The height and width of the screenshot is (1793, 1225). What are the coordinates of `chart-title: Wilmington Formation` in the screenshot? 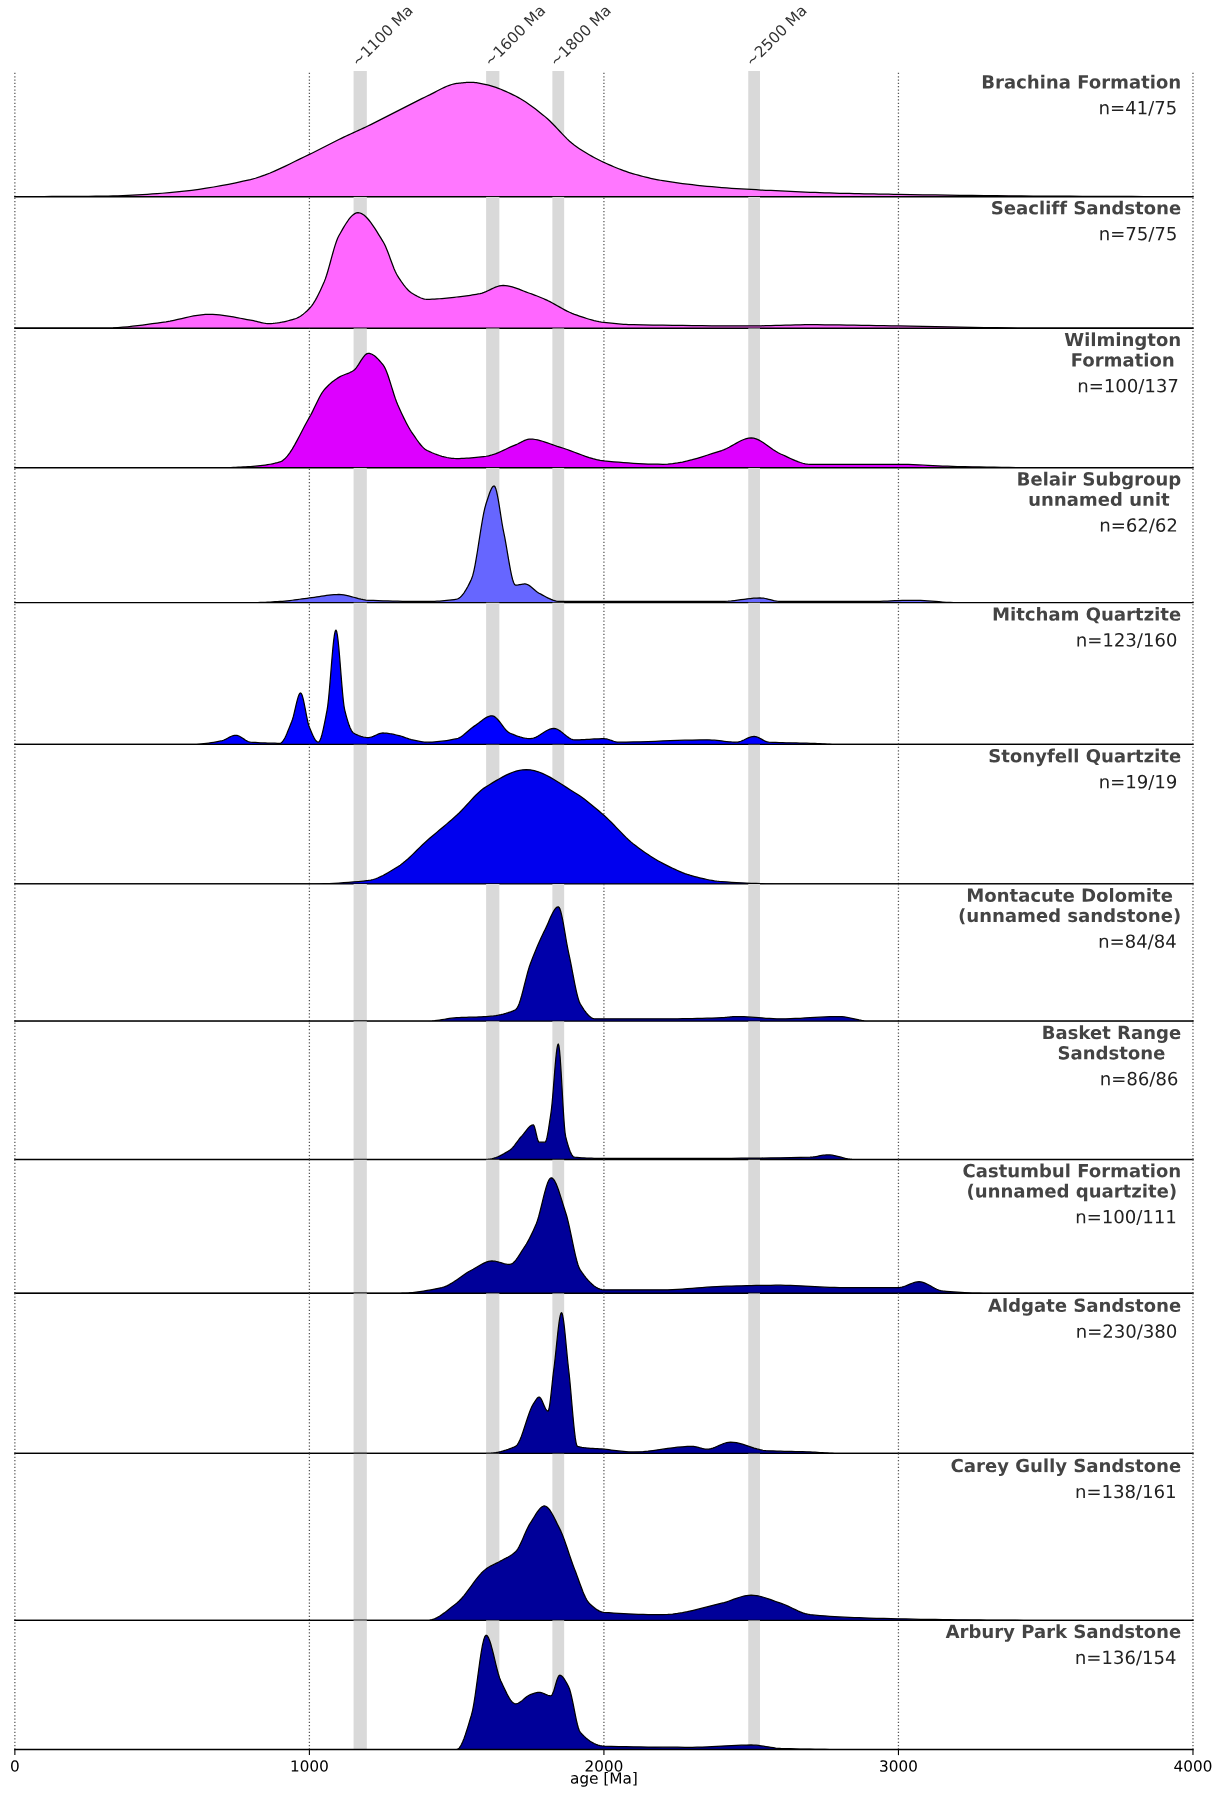 It's located at (1122, 349).